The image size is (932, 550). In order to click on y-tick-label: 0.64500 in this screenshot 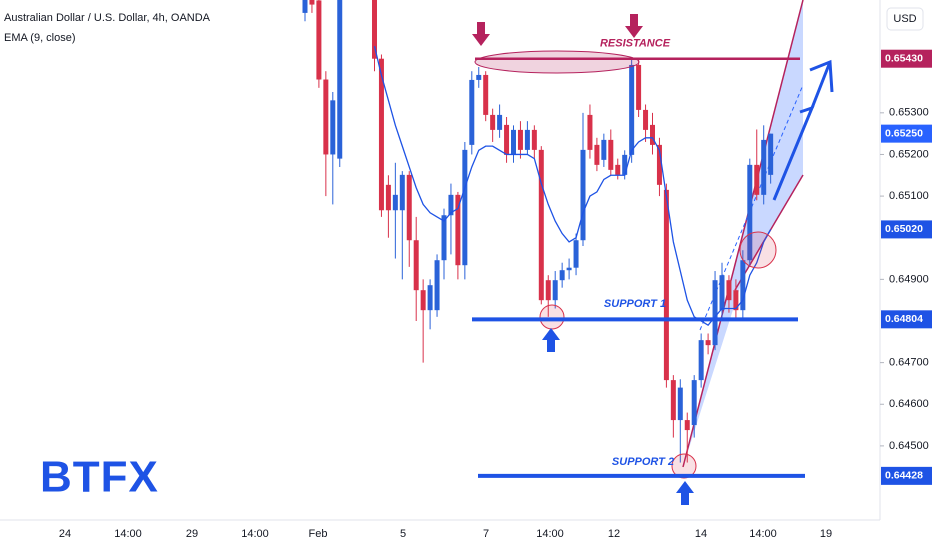, I will do `click(909, 446)`.